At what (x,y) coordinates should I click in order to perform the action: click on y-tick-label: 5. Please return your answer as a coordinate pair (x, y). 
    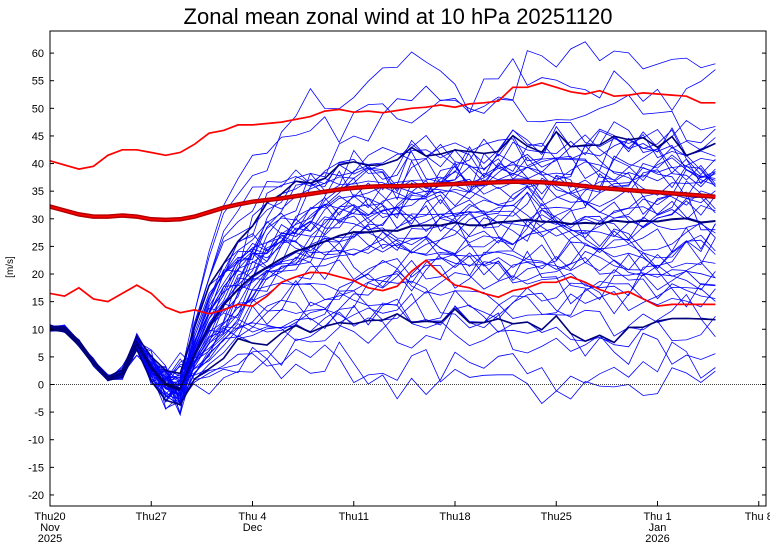
    Looking at the image, I should click on (41, 358).